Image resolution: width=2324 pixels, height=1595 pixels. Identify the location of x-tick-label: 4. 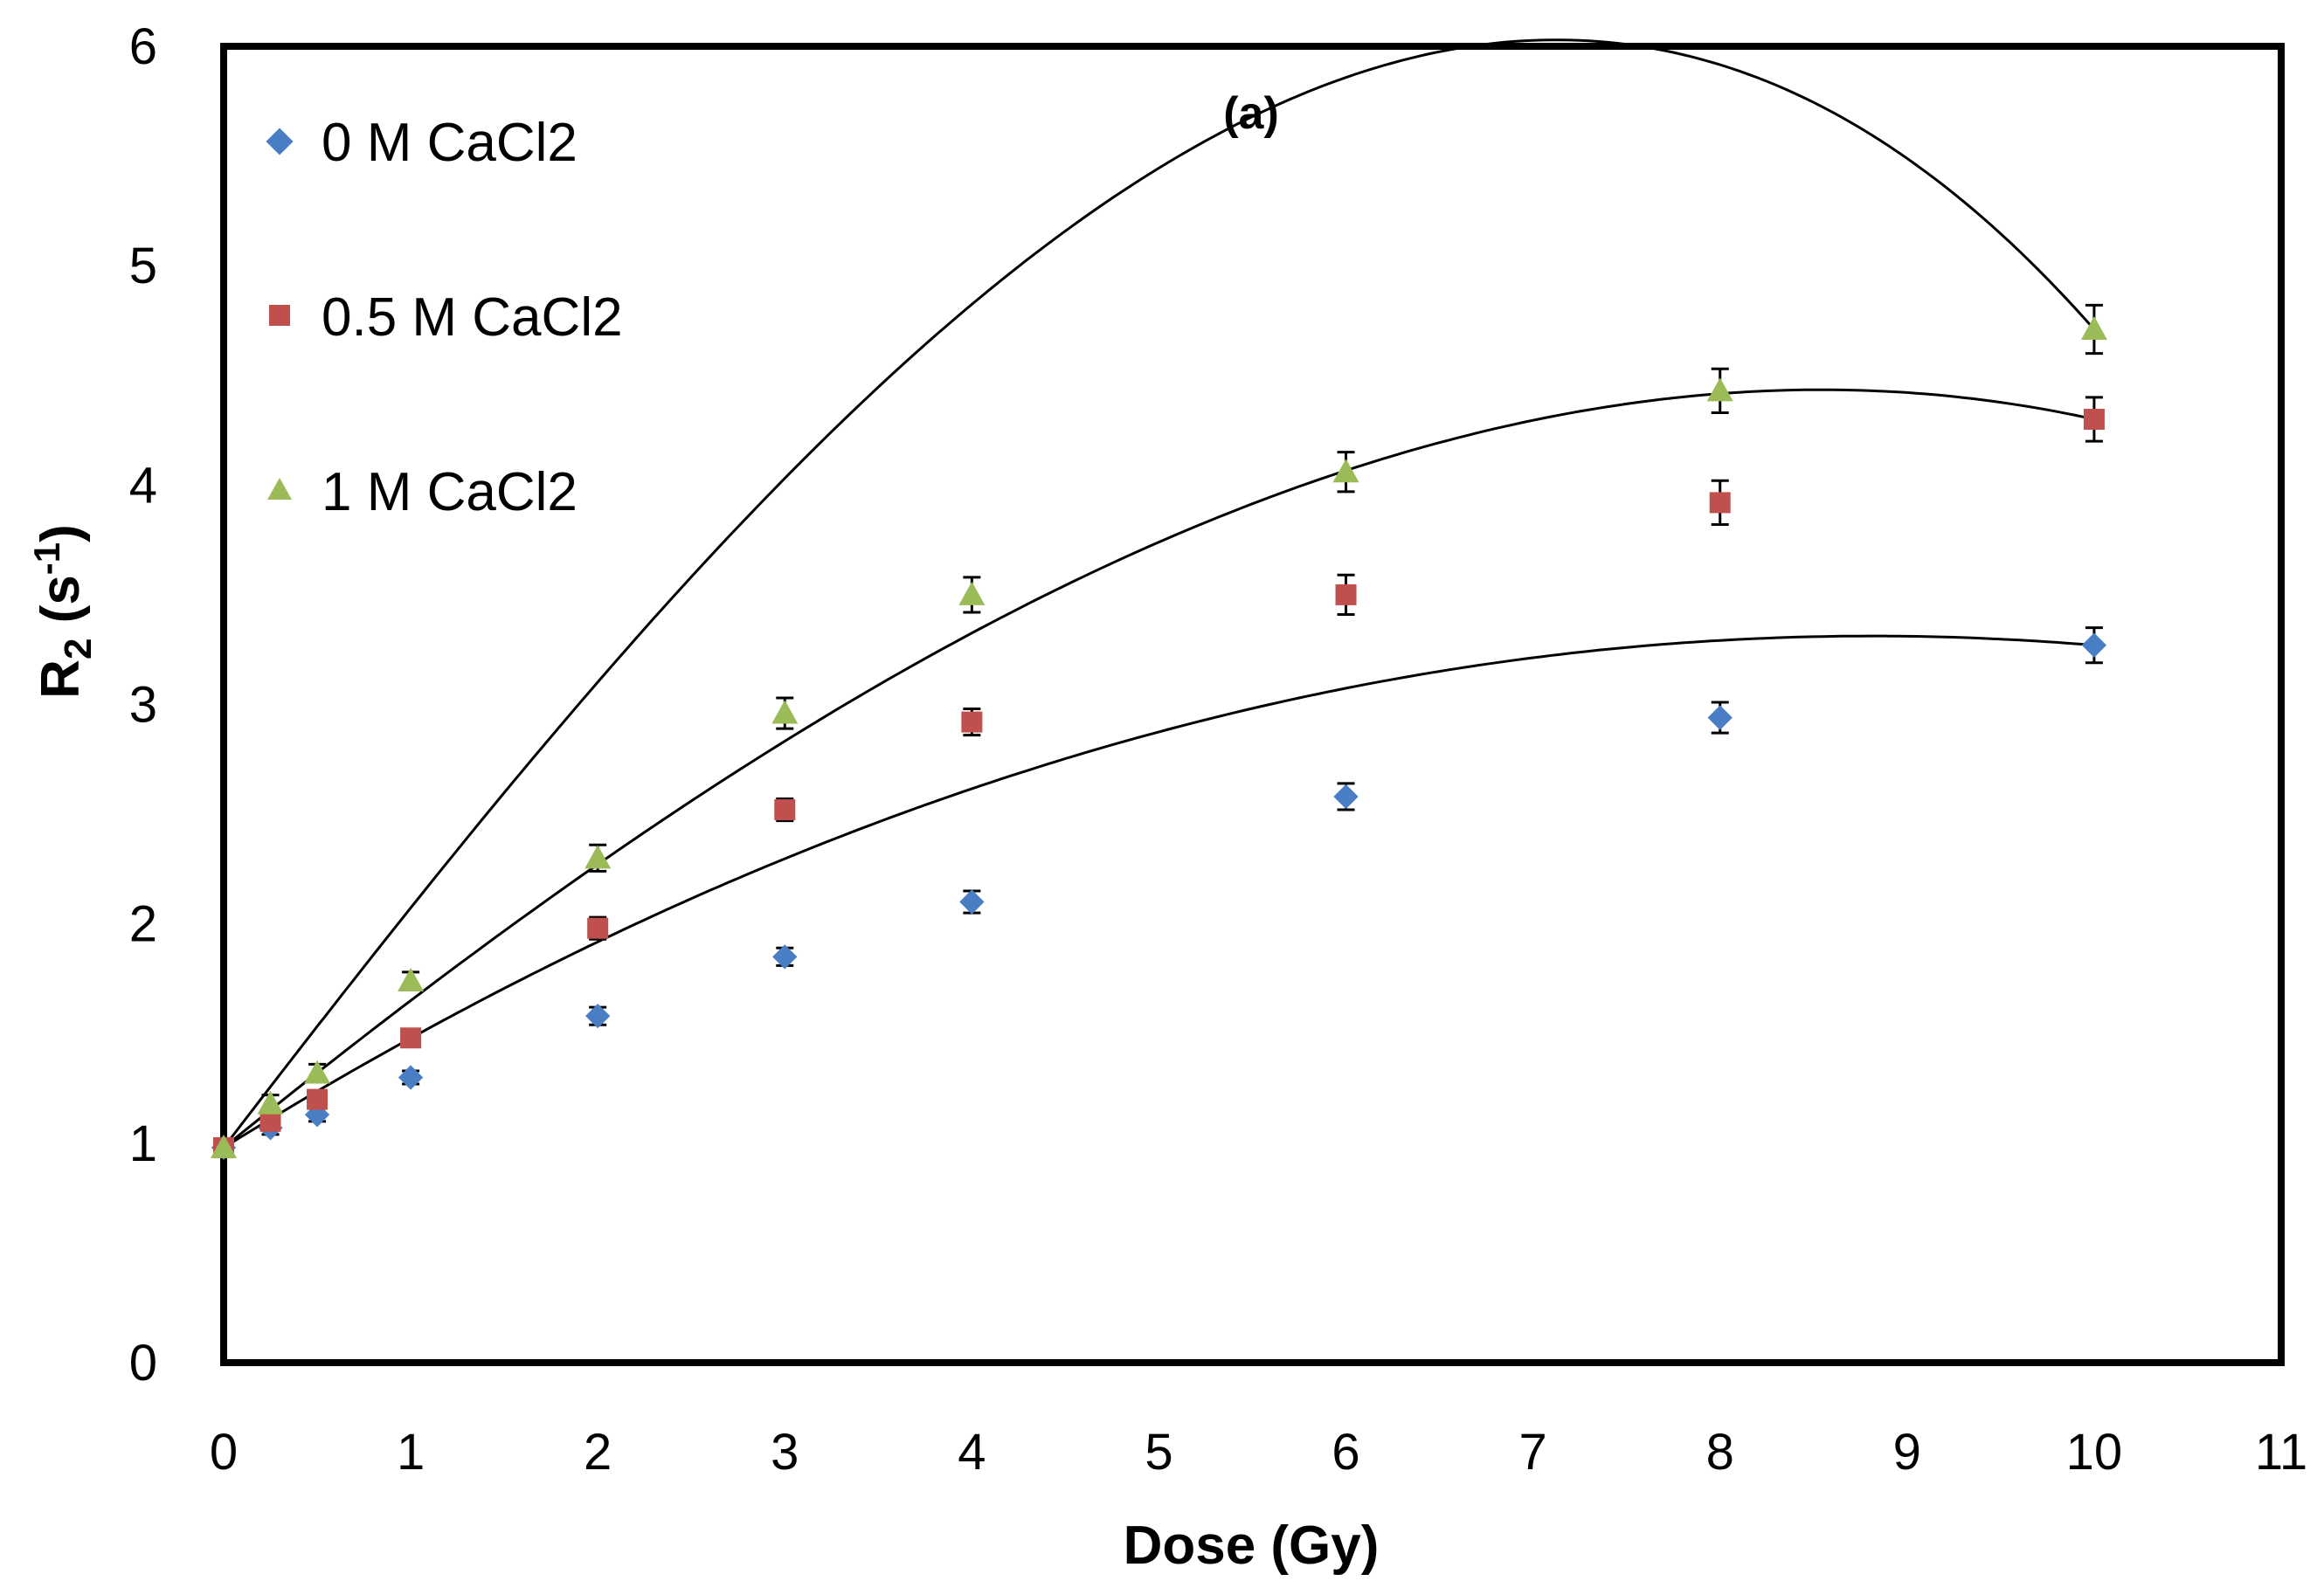
(972, 1453).